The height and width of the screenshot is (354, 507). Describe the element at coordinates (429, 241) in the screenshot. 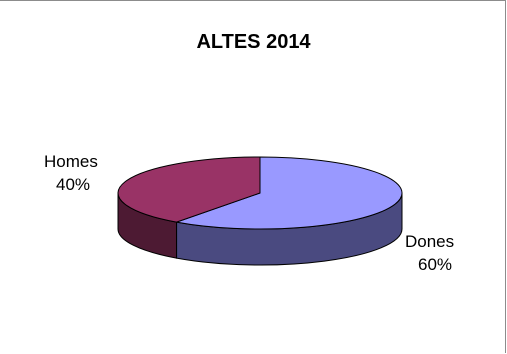

I see `slice-label-dones: Dones` at that location.